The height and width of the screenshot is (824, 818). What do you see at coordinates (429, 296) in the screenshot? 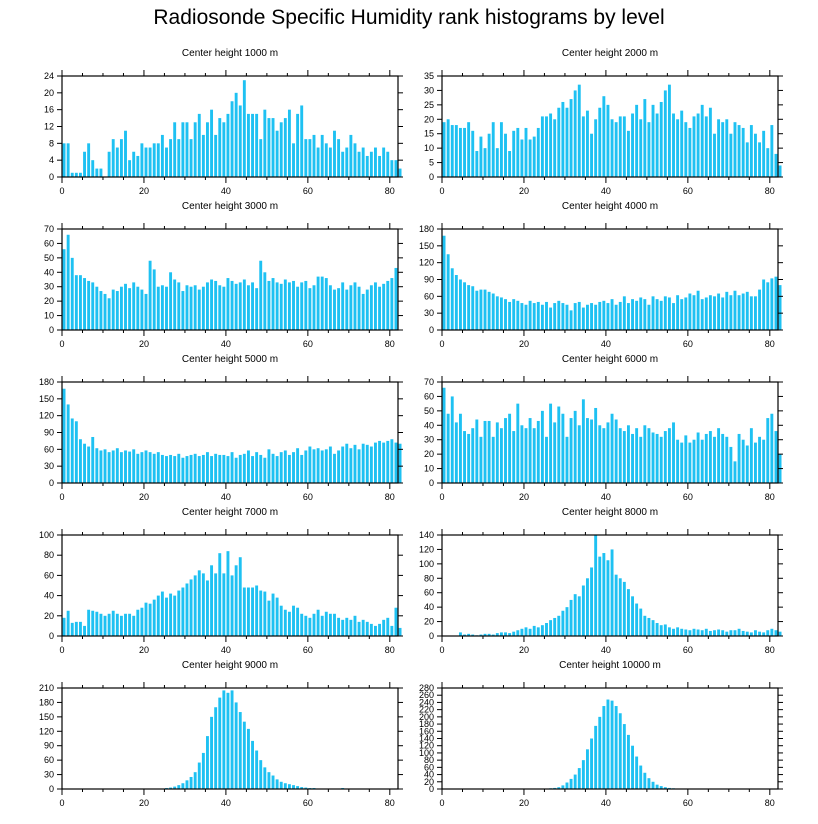
I see `y-tick-label: 60` at bounding box center [429, 296].